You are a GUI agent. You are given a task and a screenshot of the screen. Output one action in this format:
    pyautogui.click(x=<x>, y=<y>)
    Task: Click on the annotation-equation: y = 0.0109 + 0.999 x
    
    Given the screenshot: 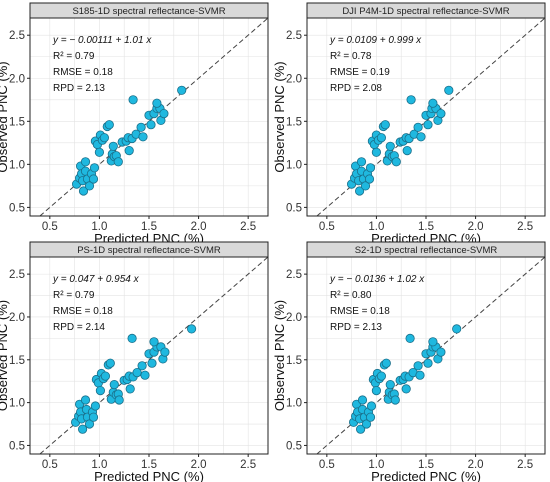 What is the action you would take?
    pyautogui.click(x=375, y=40)
    